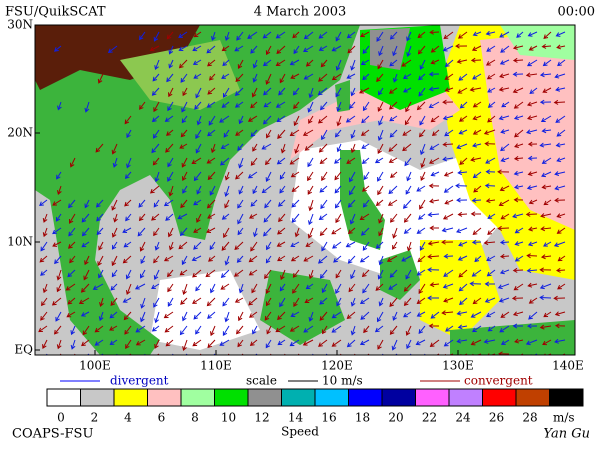 The image size is (600, 450). I want to click on lon-label: 120E, so click(337, 366).